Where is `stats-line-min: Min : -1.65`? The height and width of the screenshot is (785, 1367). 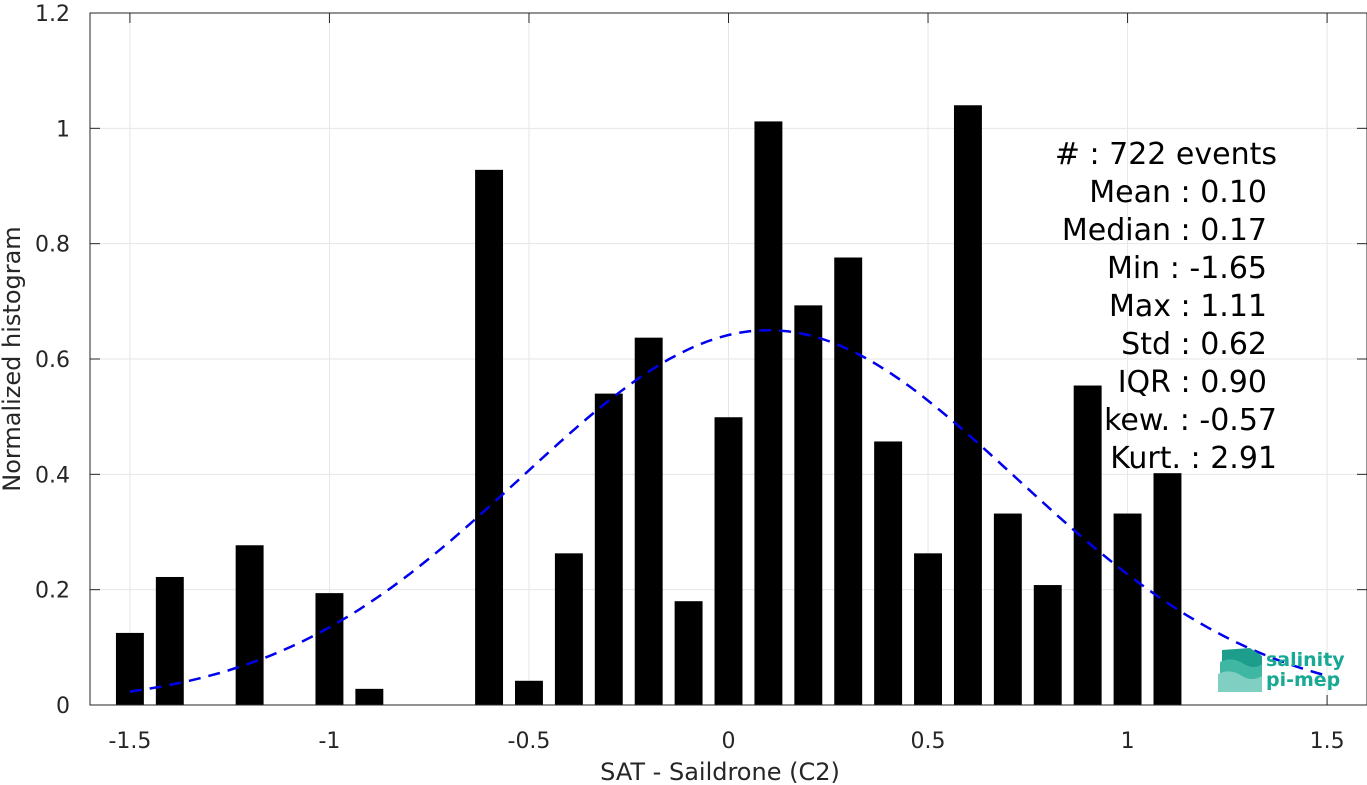 stats-line-min: Min : -1.65 is located at coordinates (1187, 268).